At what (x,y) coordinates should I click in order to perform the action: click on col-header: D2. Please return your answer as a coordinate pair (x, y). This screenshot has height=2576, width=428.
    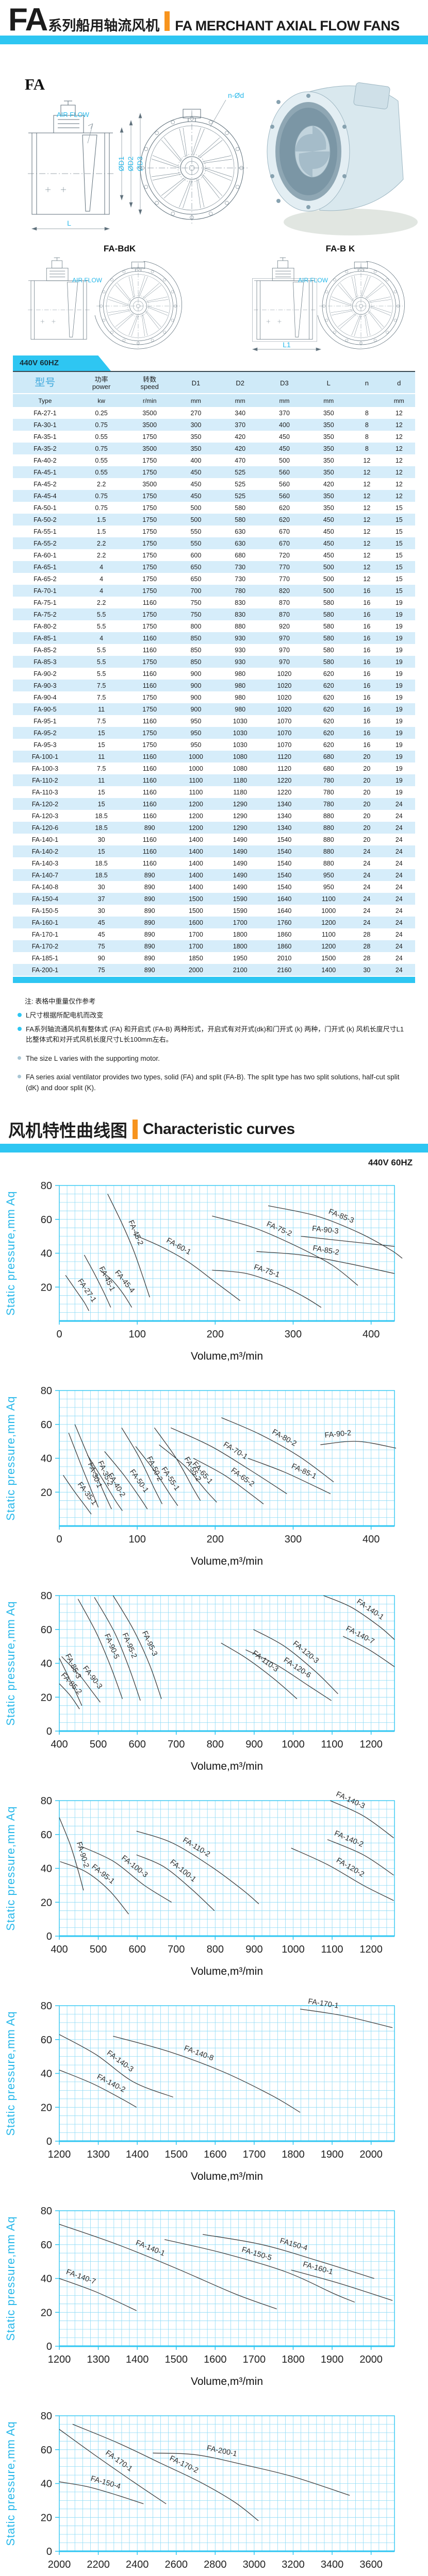
    Looking at the image, I should click on (240, 382).